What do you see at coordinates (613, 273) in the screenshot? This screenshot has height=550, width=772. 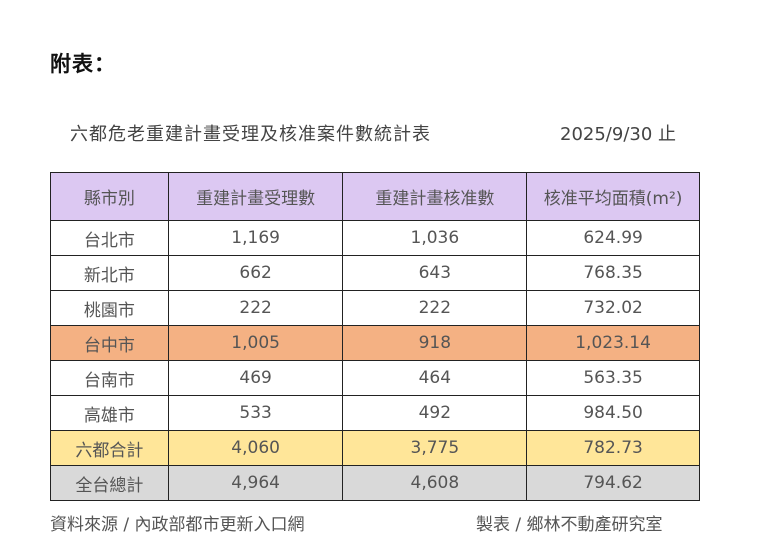 I see `cell-avg-area: 768.35` at bounding box center [613, 273].